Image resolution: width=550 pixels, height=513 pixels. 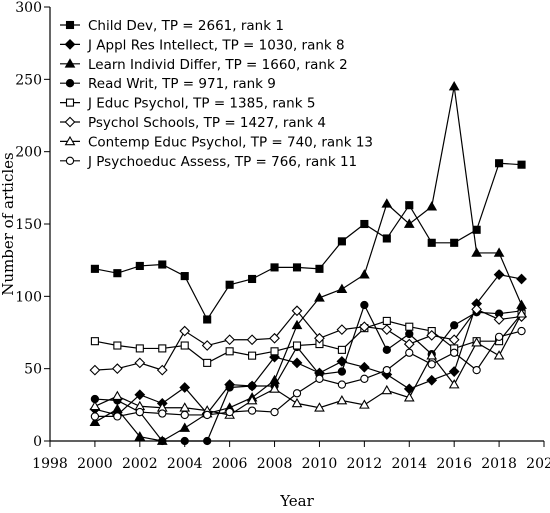 I want to click on legend-item: Psychol Schools, TP = 1427, rank 4, so click(x=193, y=123).